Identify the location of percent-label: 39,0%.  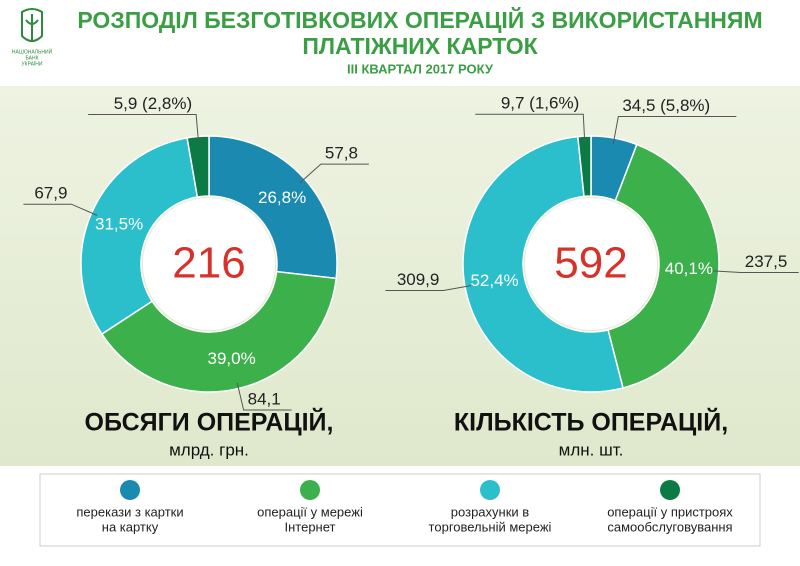
(232, 358).